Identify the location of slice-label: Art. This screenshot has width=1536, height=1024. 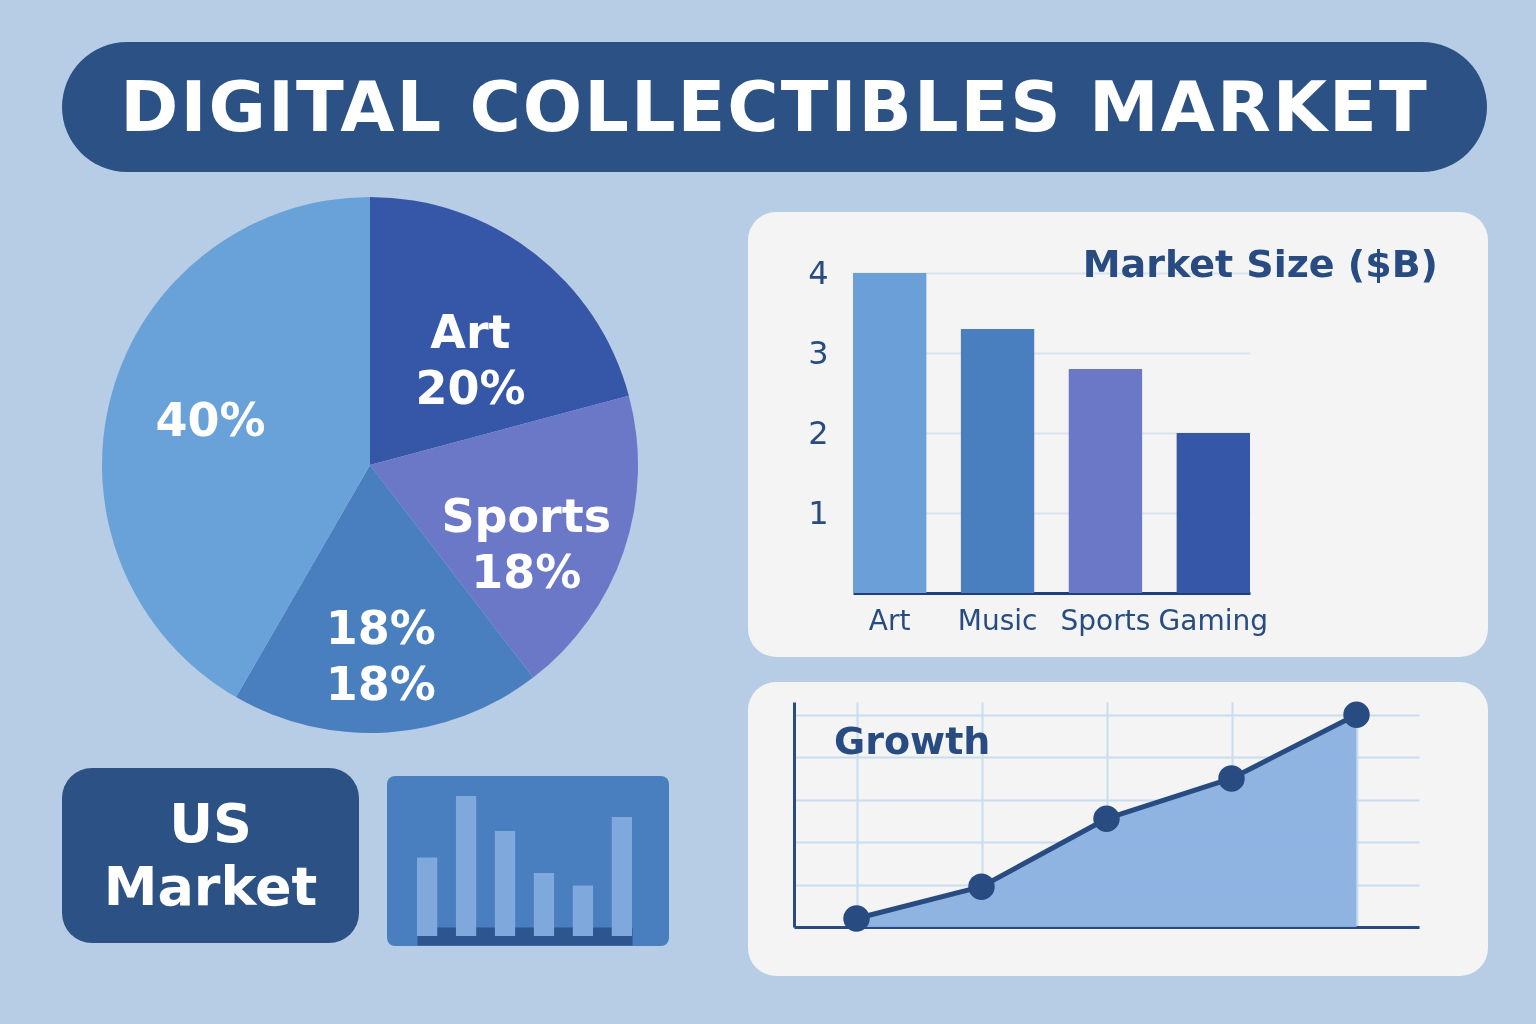
(470, 332).